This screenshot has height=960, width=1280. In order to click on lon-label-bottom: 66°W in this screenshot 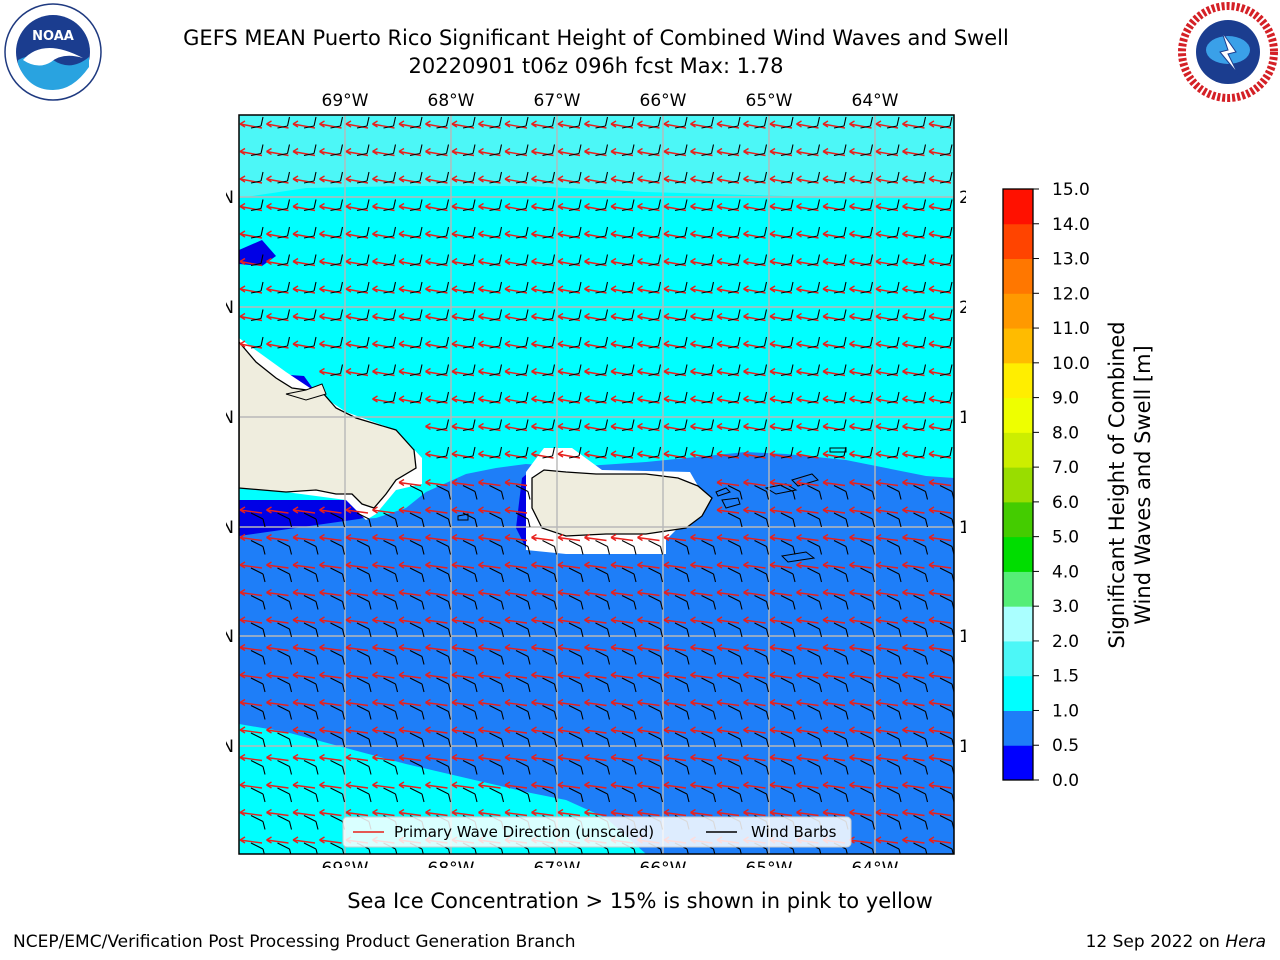, I will do `click(663, 863)`.